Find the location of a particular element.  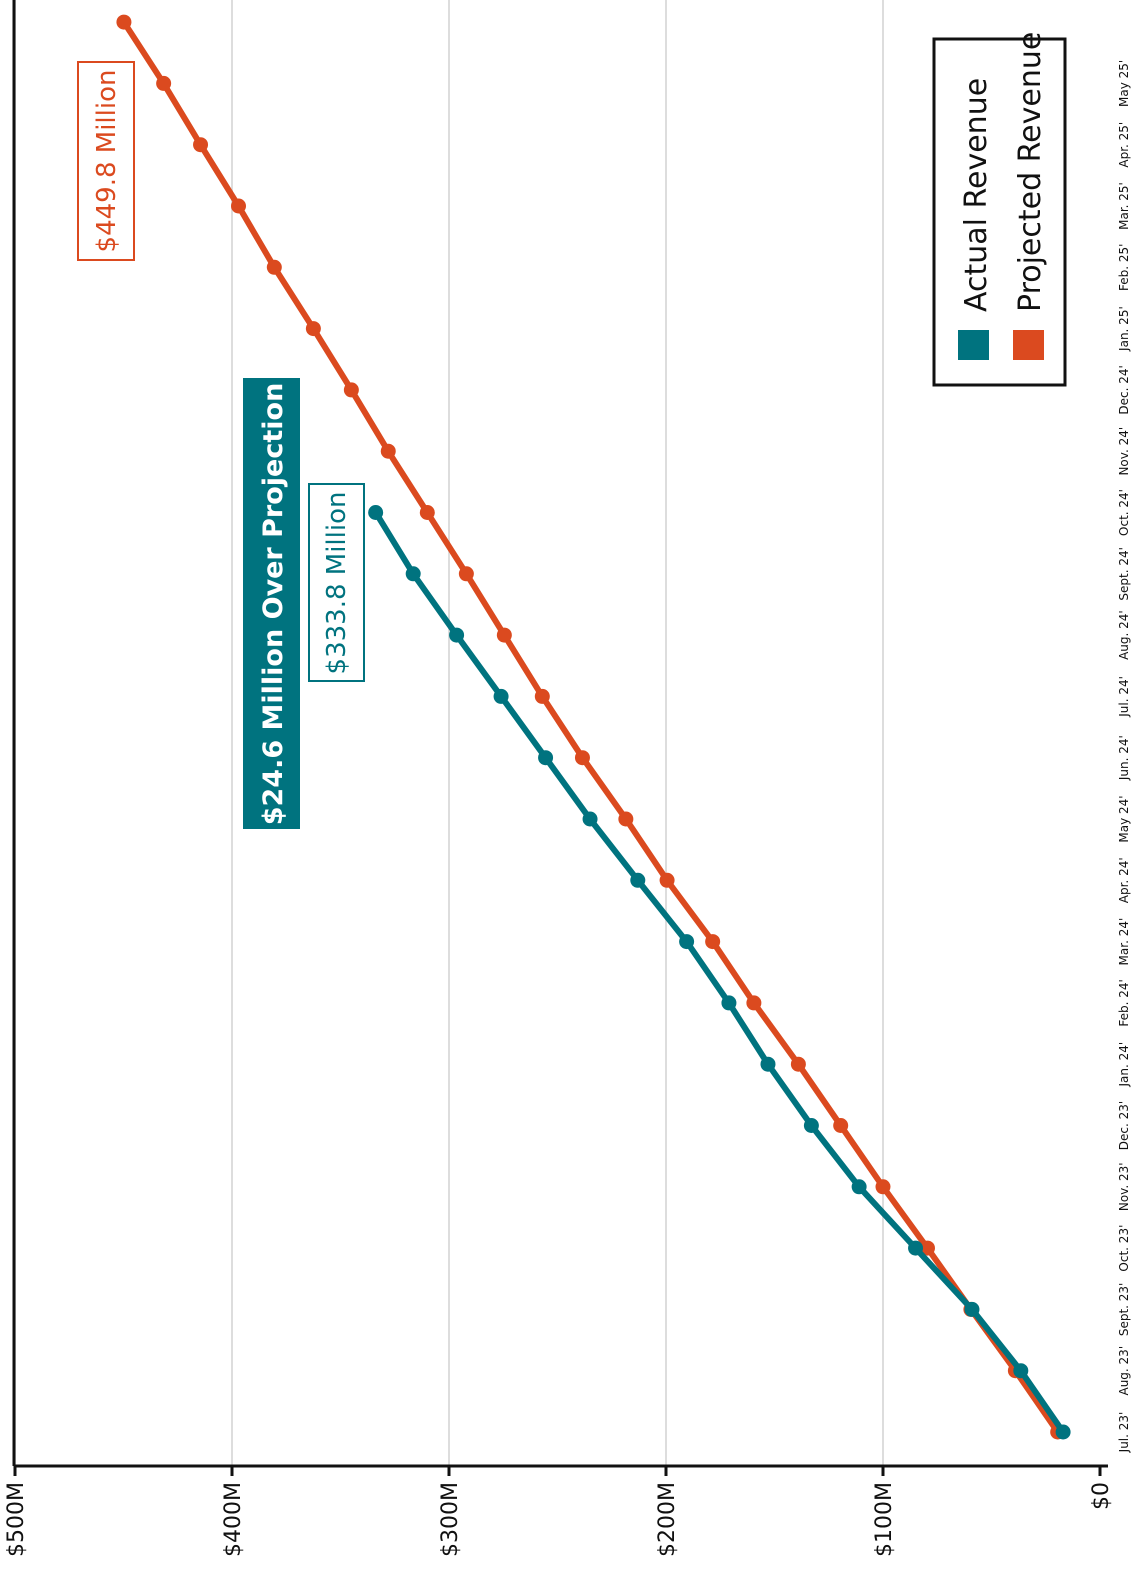

x-tick-label: Mar. 24' is located at coordinates (1124, 942).